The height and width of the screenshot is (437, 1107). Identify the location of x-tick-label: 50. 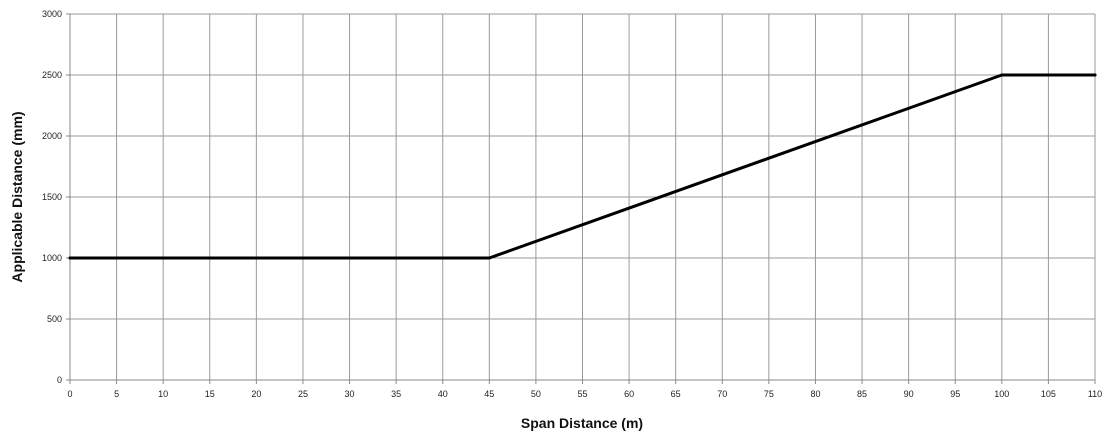
(536, 394).